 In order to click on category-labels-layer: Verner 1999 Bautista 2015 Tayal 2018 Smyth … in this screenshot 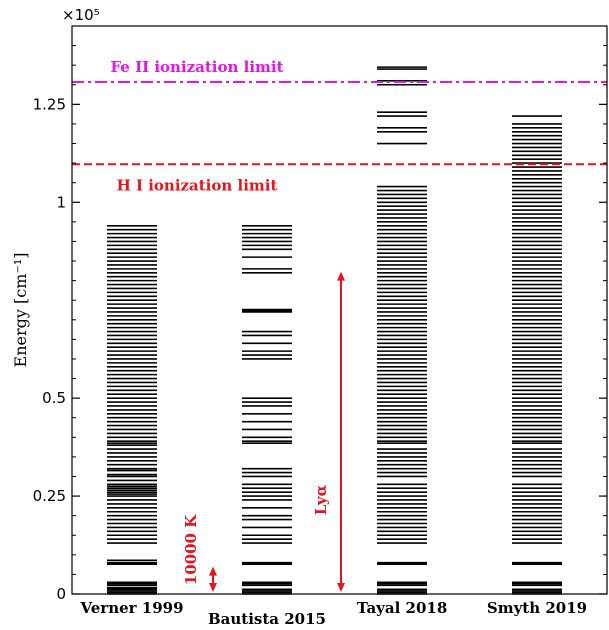, I will do `click(333, 613)`.